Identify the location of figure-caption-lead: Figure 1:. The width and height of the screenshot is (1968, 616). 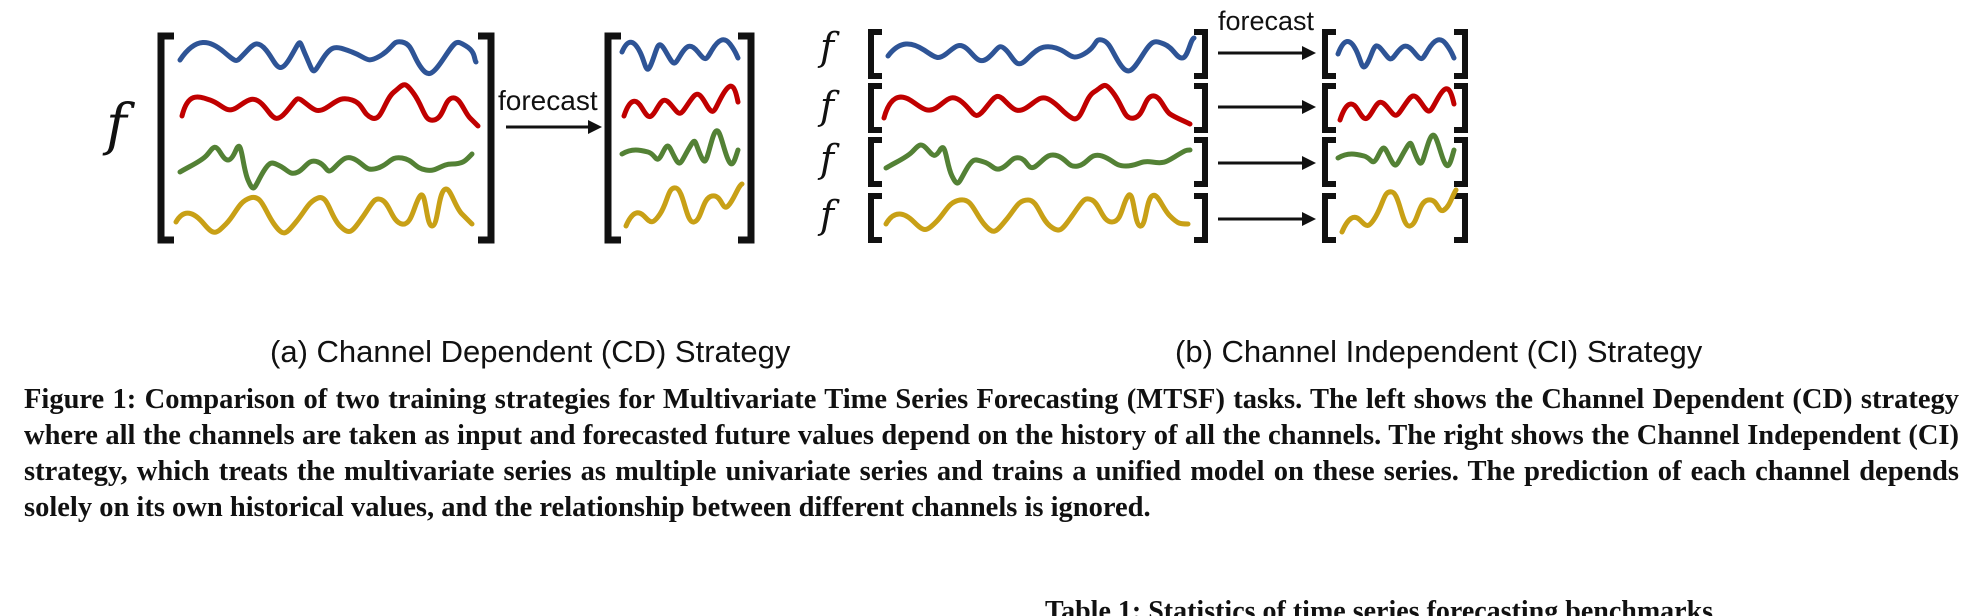
(80, 399).